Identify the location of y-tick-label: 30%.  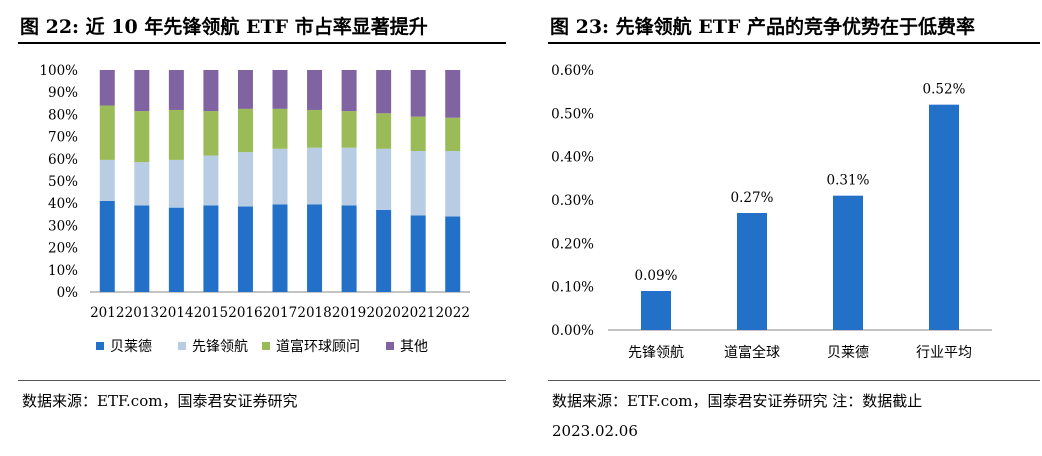
(63, 226).